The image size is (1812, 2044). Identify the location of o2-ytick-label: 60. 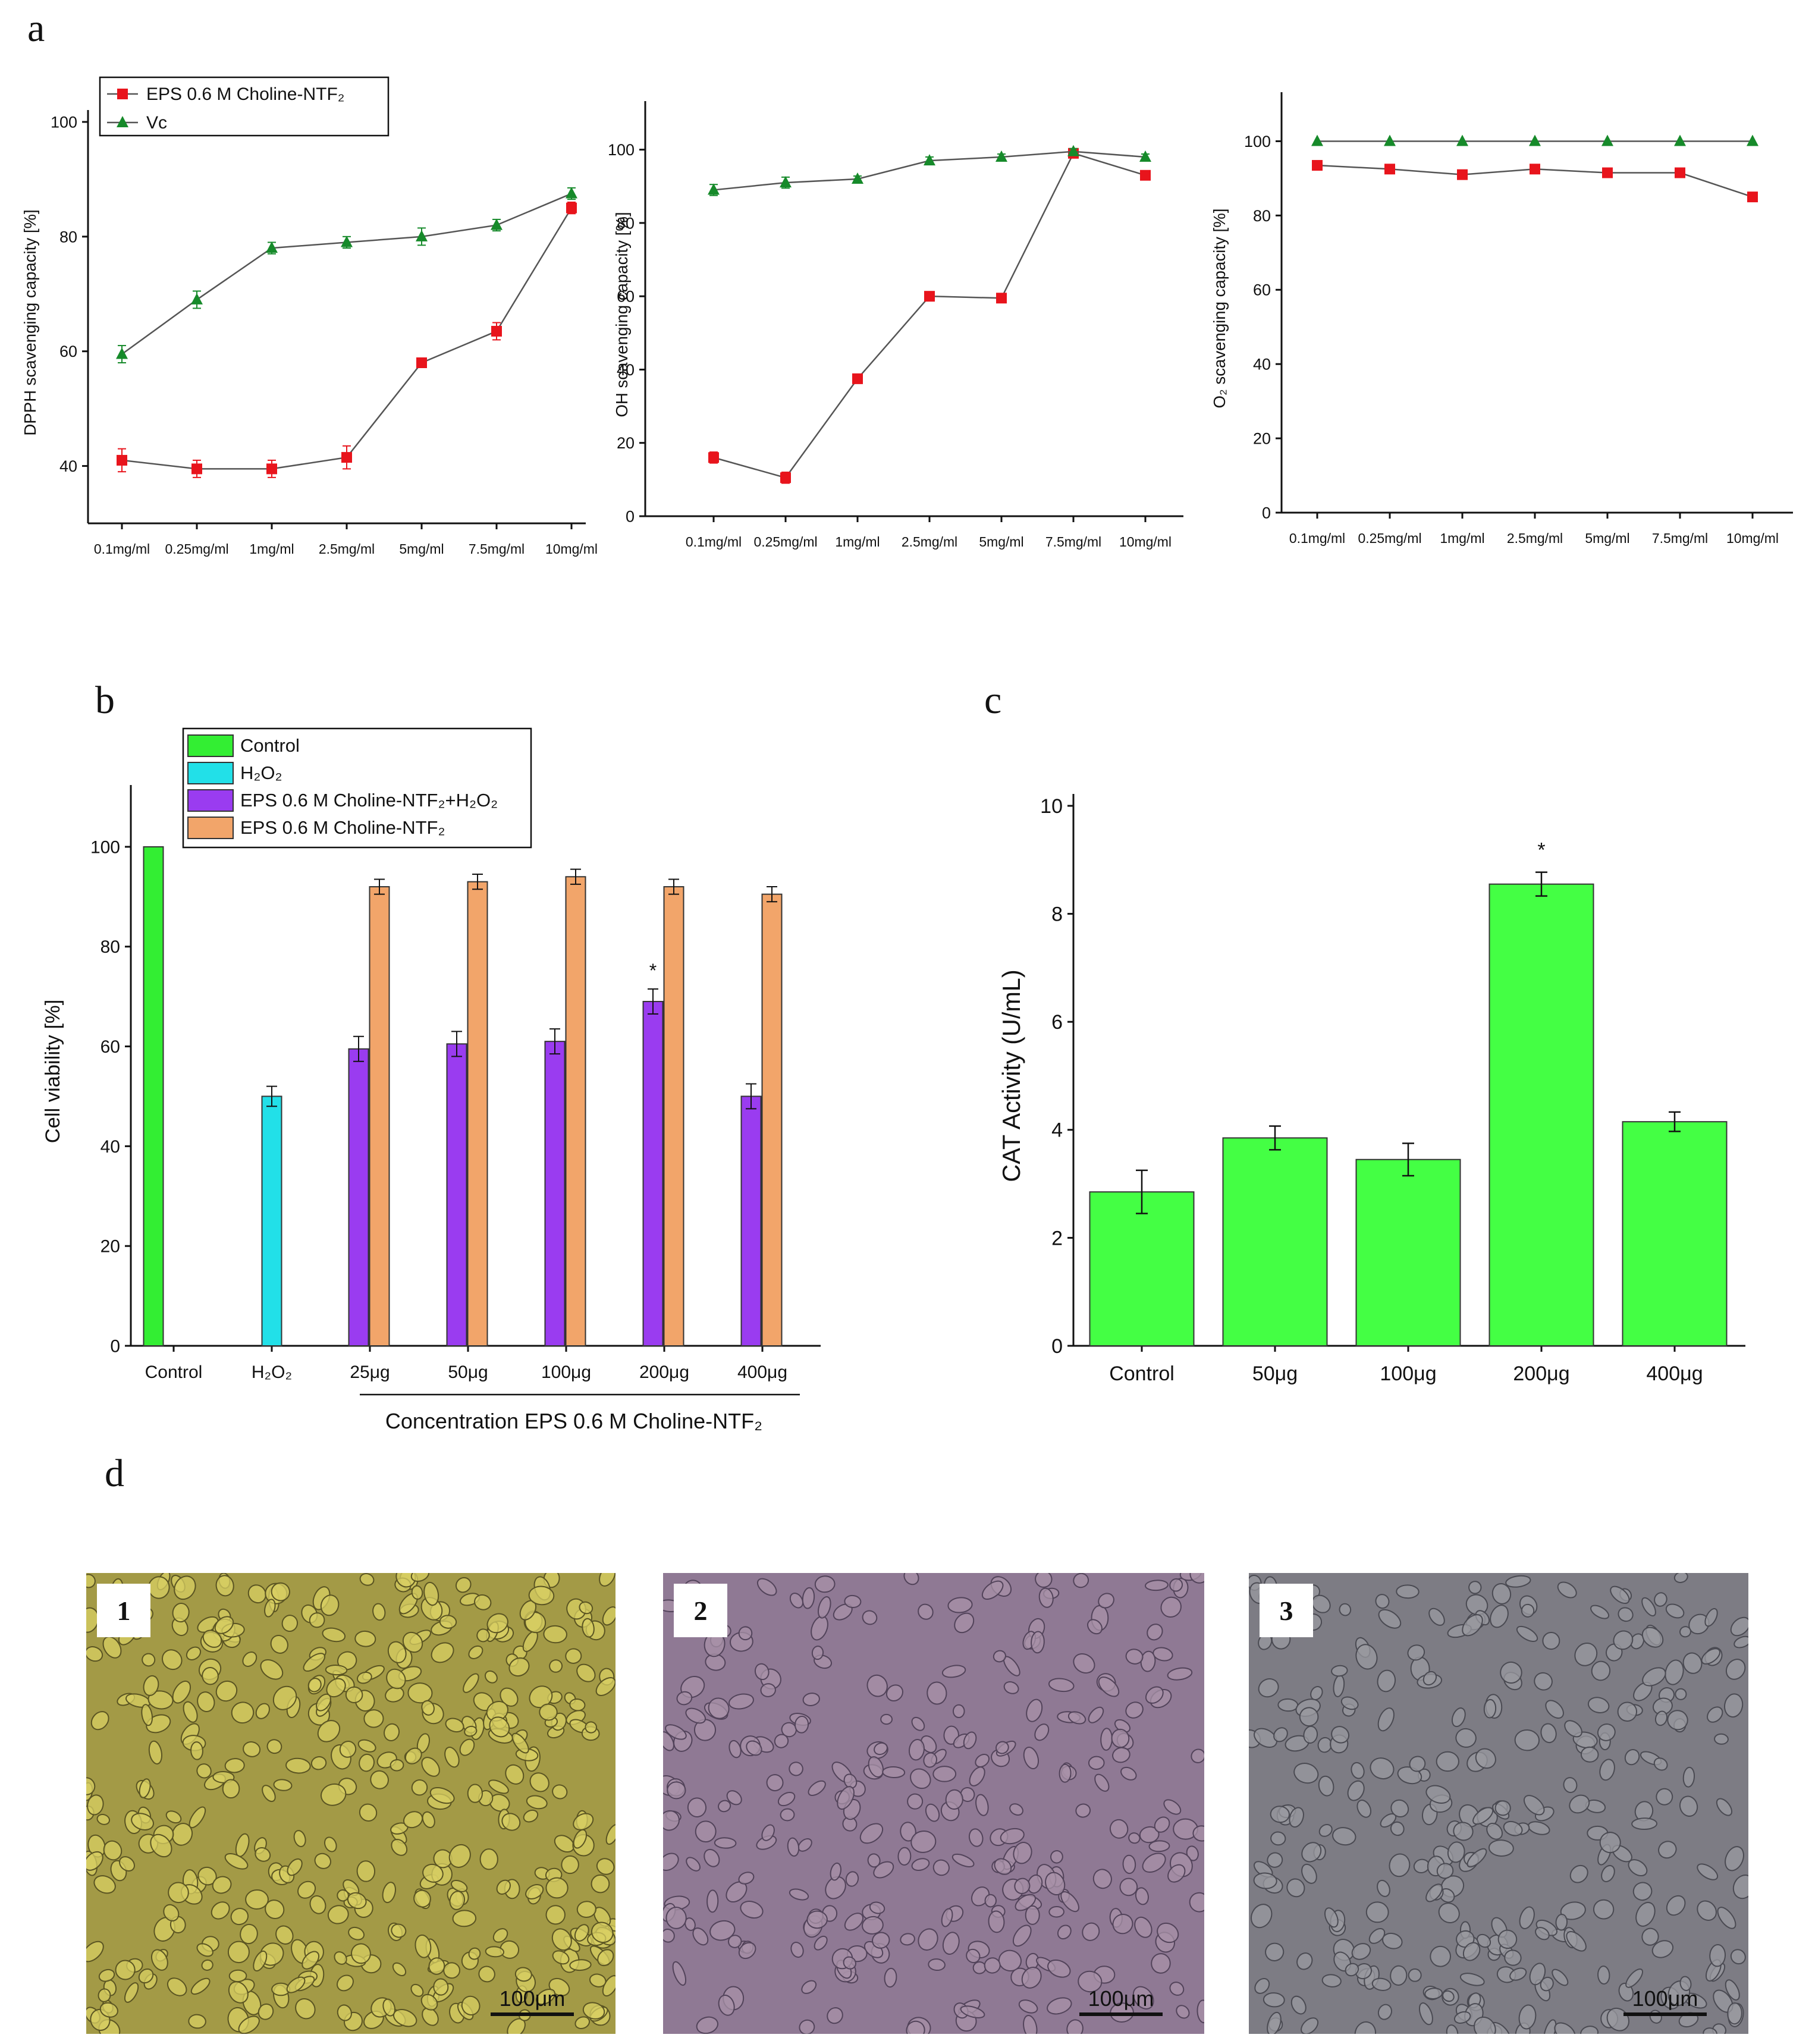
(1262, 290).